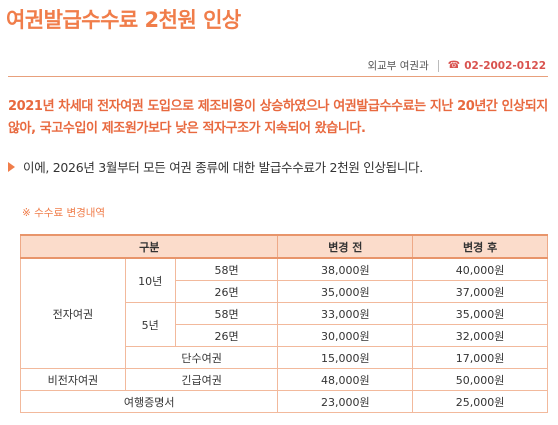 This screenshot has width=558, height=425. Describe the element at coordinates (345, 401) in the screenshot. I see `fee-before: 23,000원` at that location.